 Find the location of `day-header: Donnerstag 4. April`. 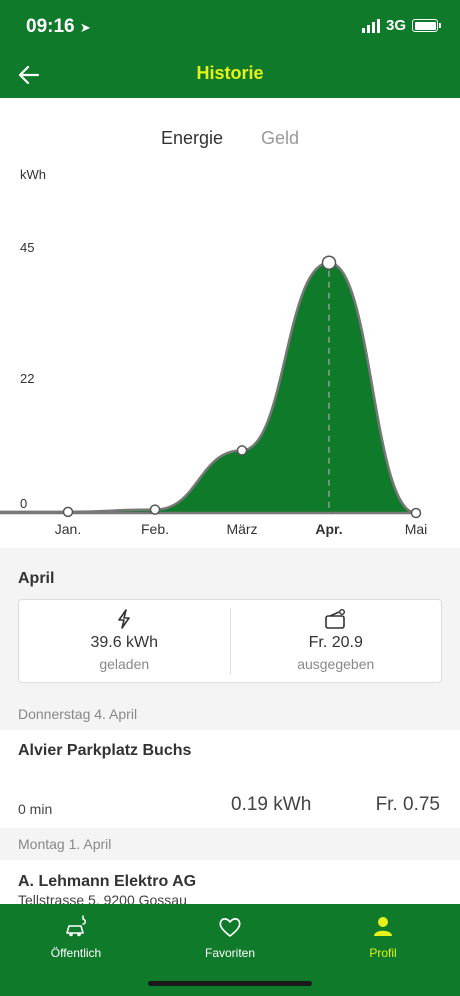

day-header: Donnerstag 4. April is located at coordinates (230, 714).